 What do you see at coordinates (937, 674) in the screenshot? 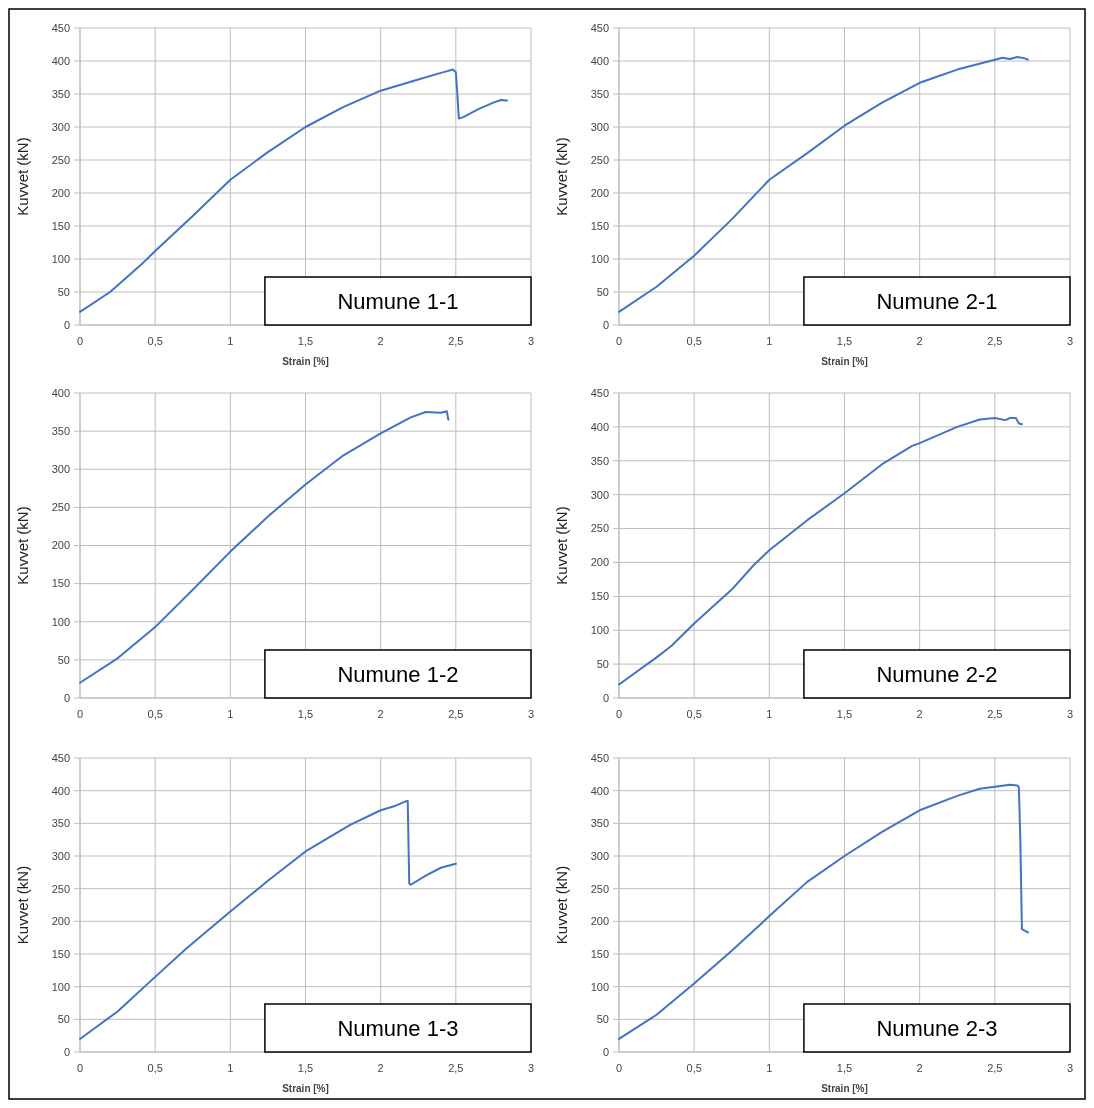
I see `annotation: Numune 2-2` at bounding box center [937, 674].